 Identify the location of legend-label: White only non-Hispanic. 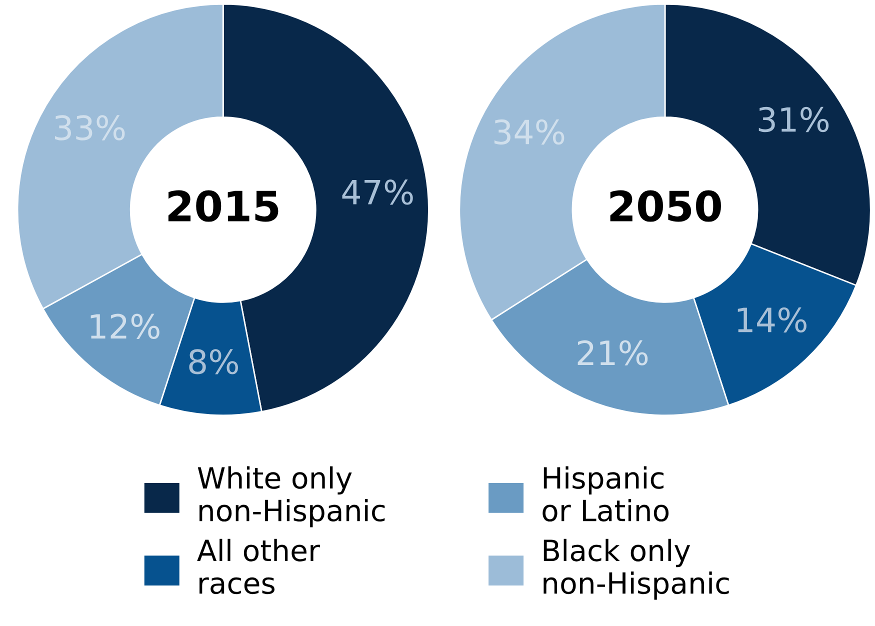
(291, 497).